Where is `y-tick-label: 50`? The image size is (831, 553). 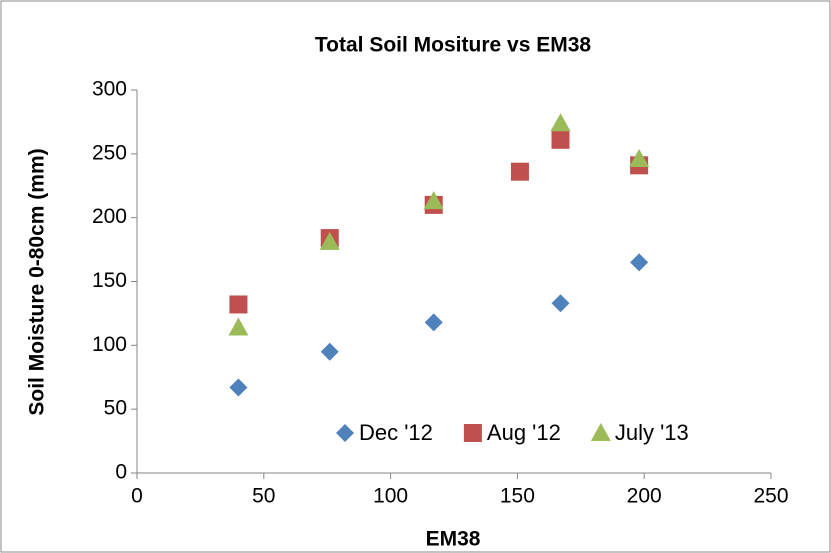
y-tick-label: 50 is located at coordinates (115, 408).